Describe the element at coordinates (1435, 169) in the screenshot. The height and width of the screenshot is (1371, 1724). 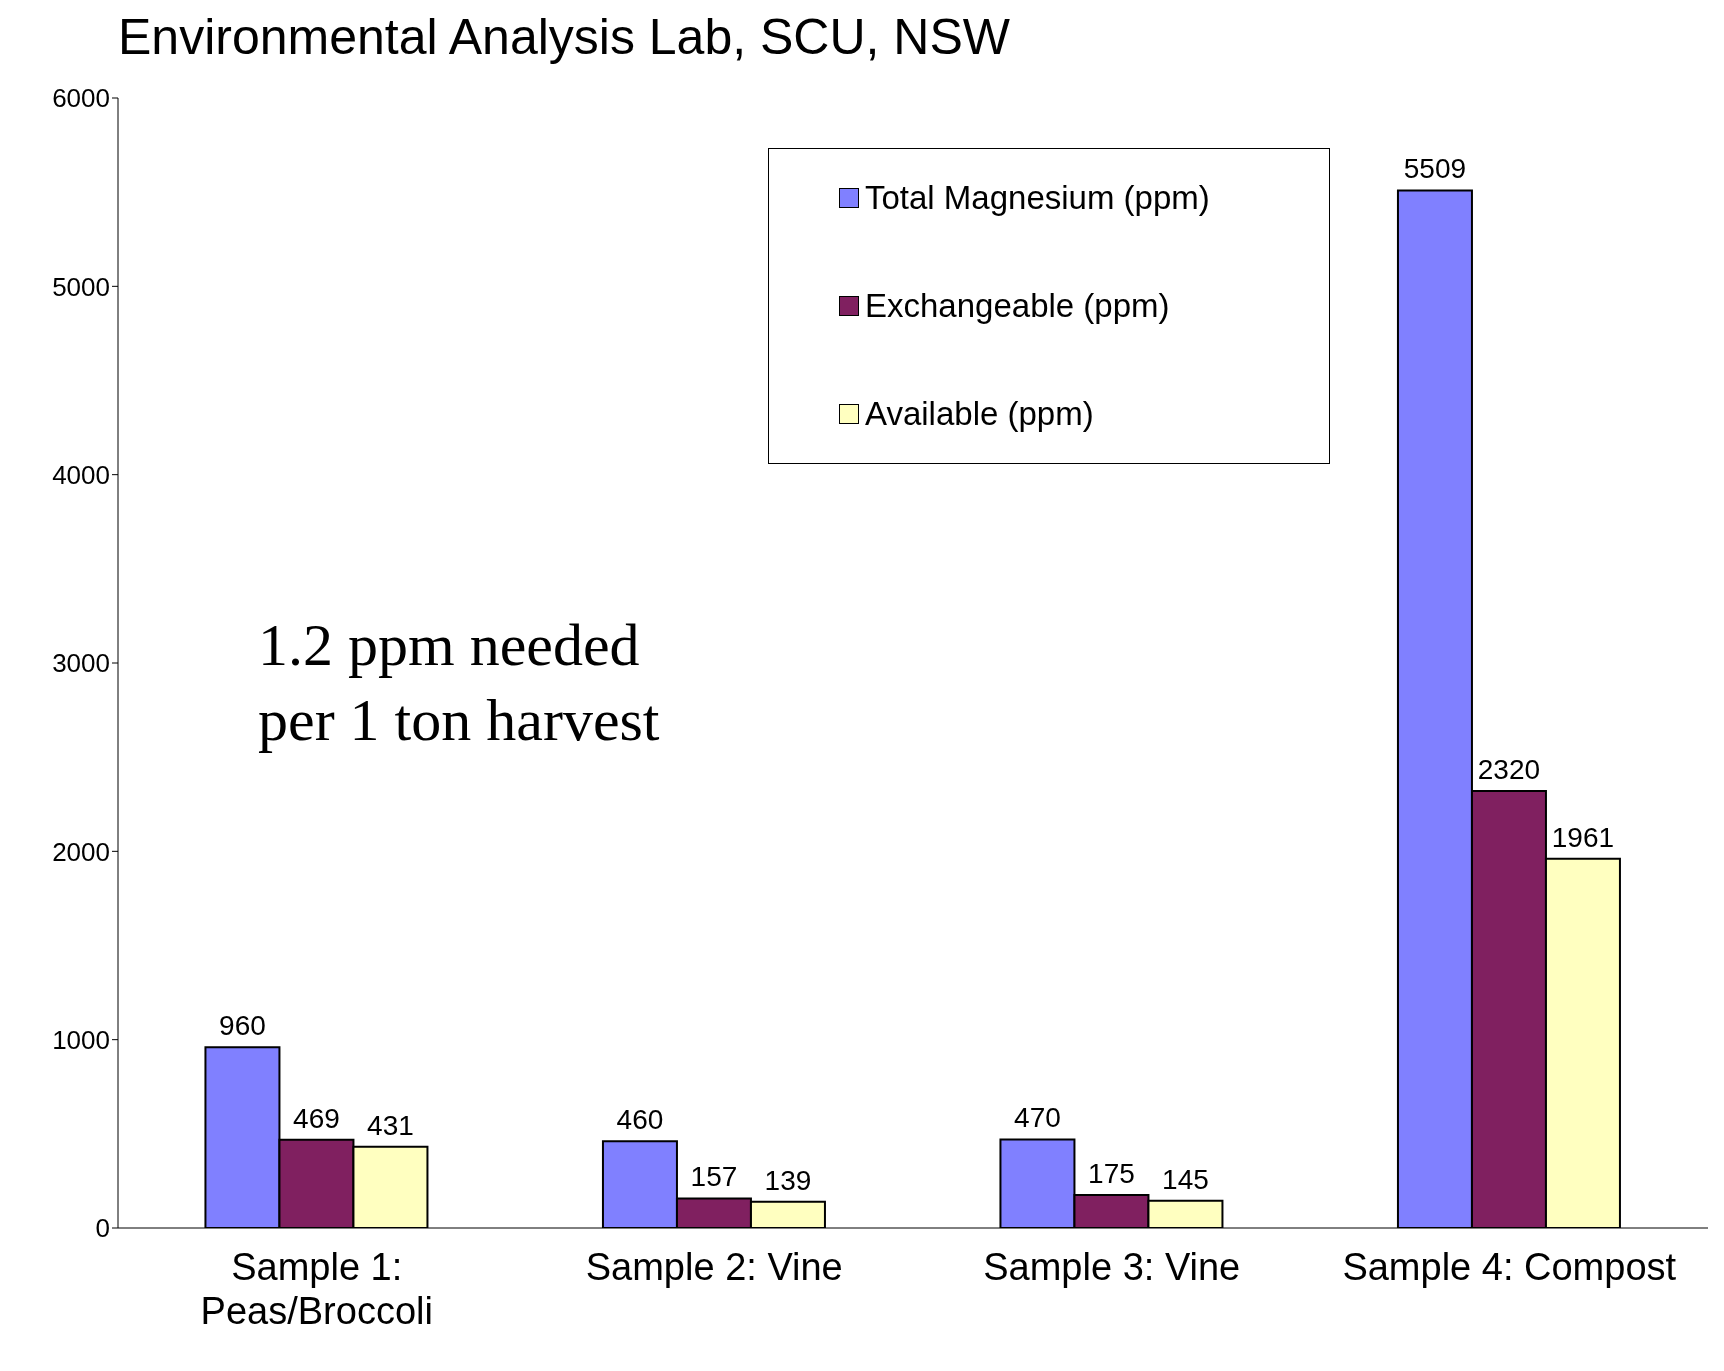
I see `data-label: 5509` at that location.